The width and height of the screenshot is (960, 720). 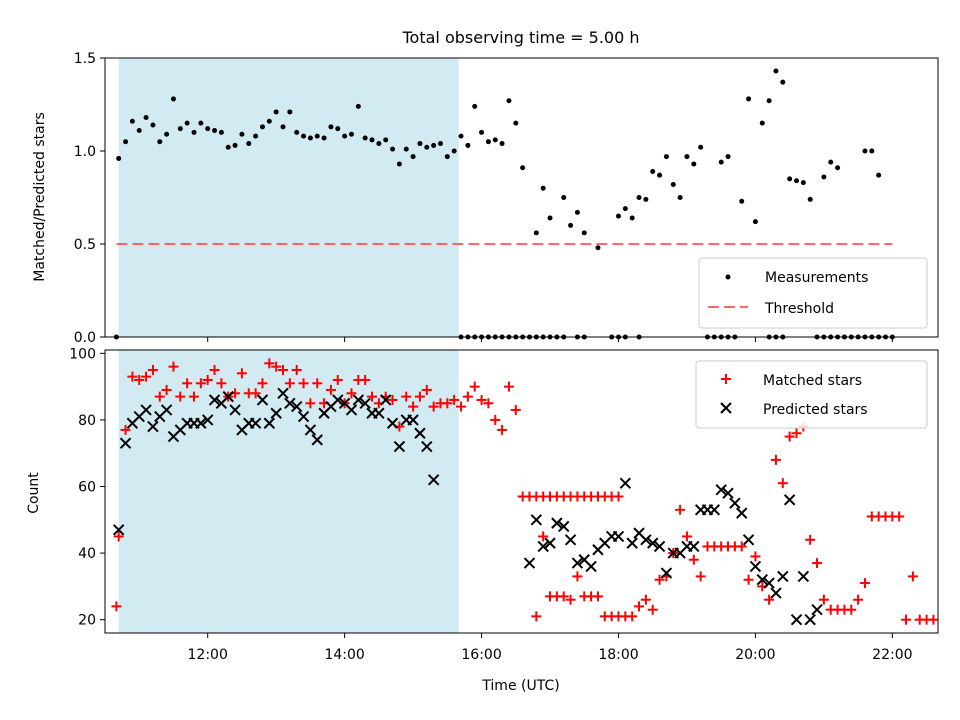 I want to click on top-legend-box, so click(x=813, y=293).